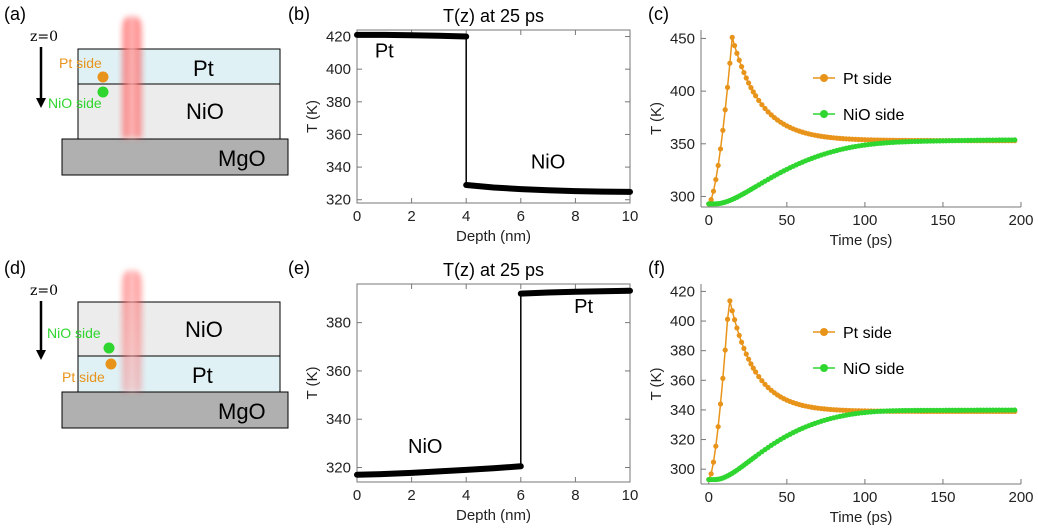  What do you see at coordinates (682, 196) in the screenshot?
I see `y-tick-label: 300` at bounding box center [682, 196].